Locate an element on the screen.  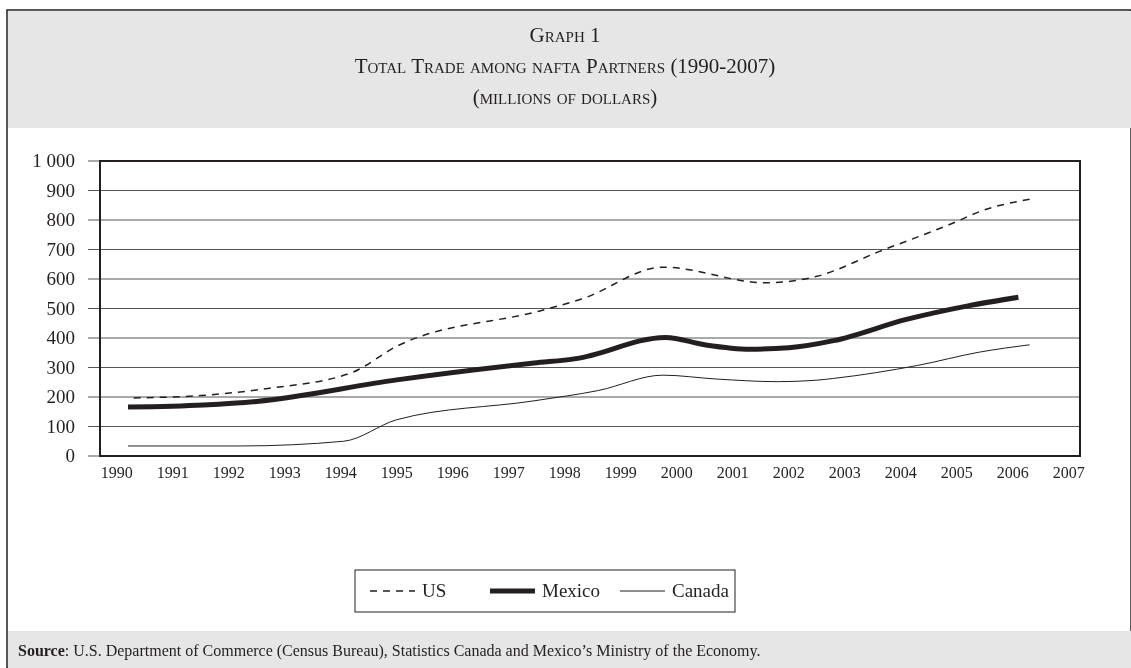
y-tick-label: 300 is located at coordinates (60, 367).